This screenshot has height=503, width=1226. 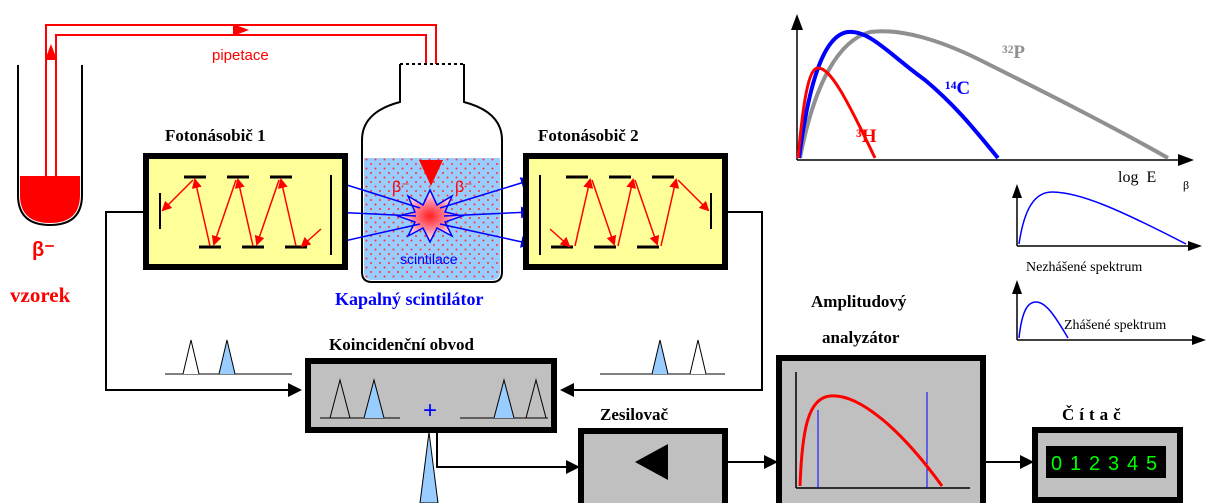 What do you see at coordinates (866, 136) in the screenshot?
I see `h3-label: ³H` at bounding box center [866, 136].